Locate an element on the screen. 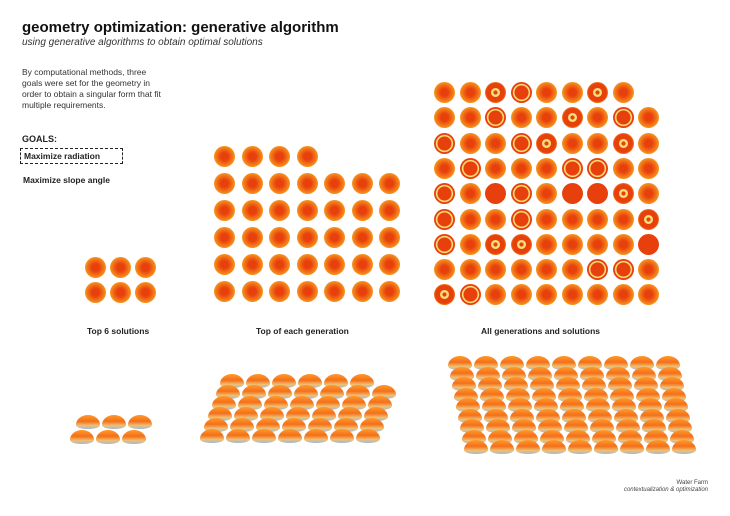  footer-project: Water Farm is located at coordinates (692, 483).